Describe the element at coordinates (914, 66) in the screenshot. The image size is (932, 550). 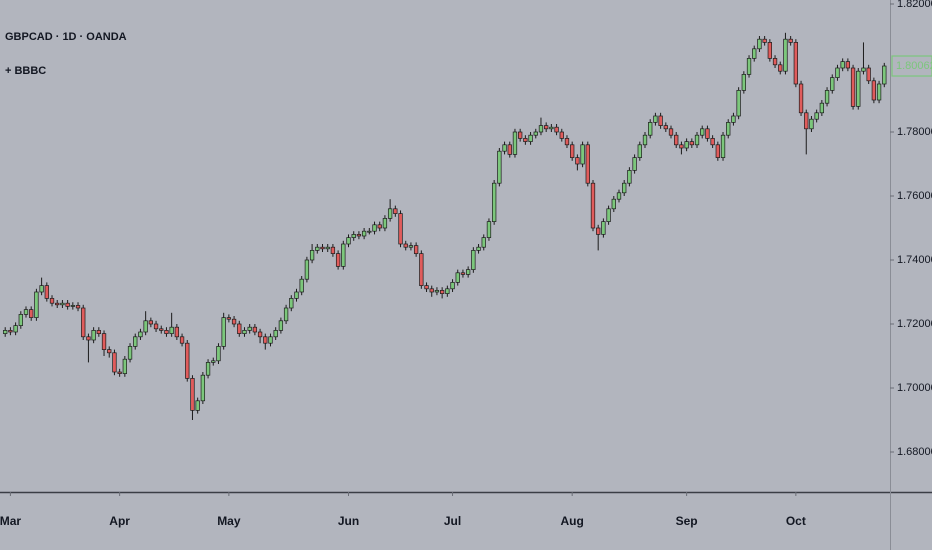
I see `last-price-label: 1.80062` at that location.